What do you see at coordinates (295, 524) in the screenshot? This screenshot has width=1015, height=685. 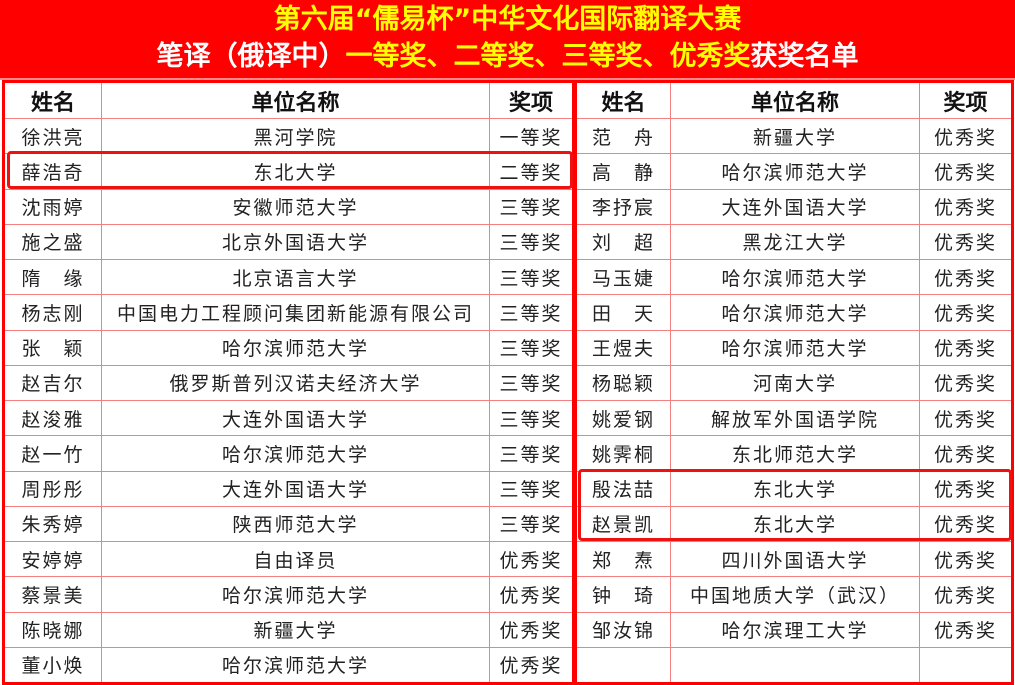 I see `cell-unit: 陕西师范大学` at bounding box center [295, 524].